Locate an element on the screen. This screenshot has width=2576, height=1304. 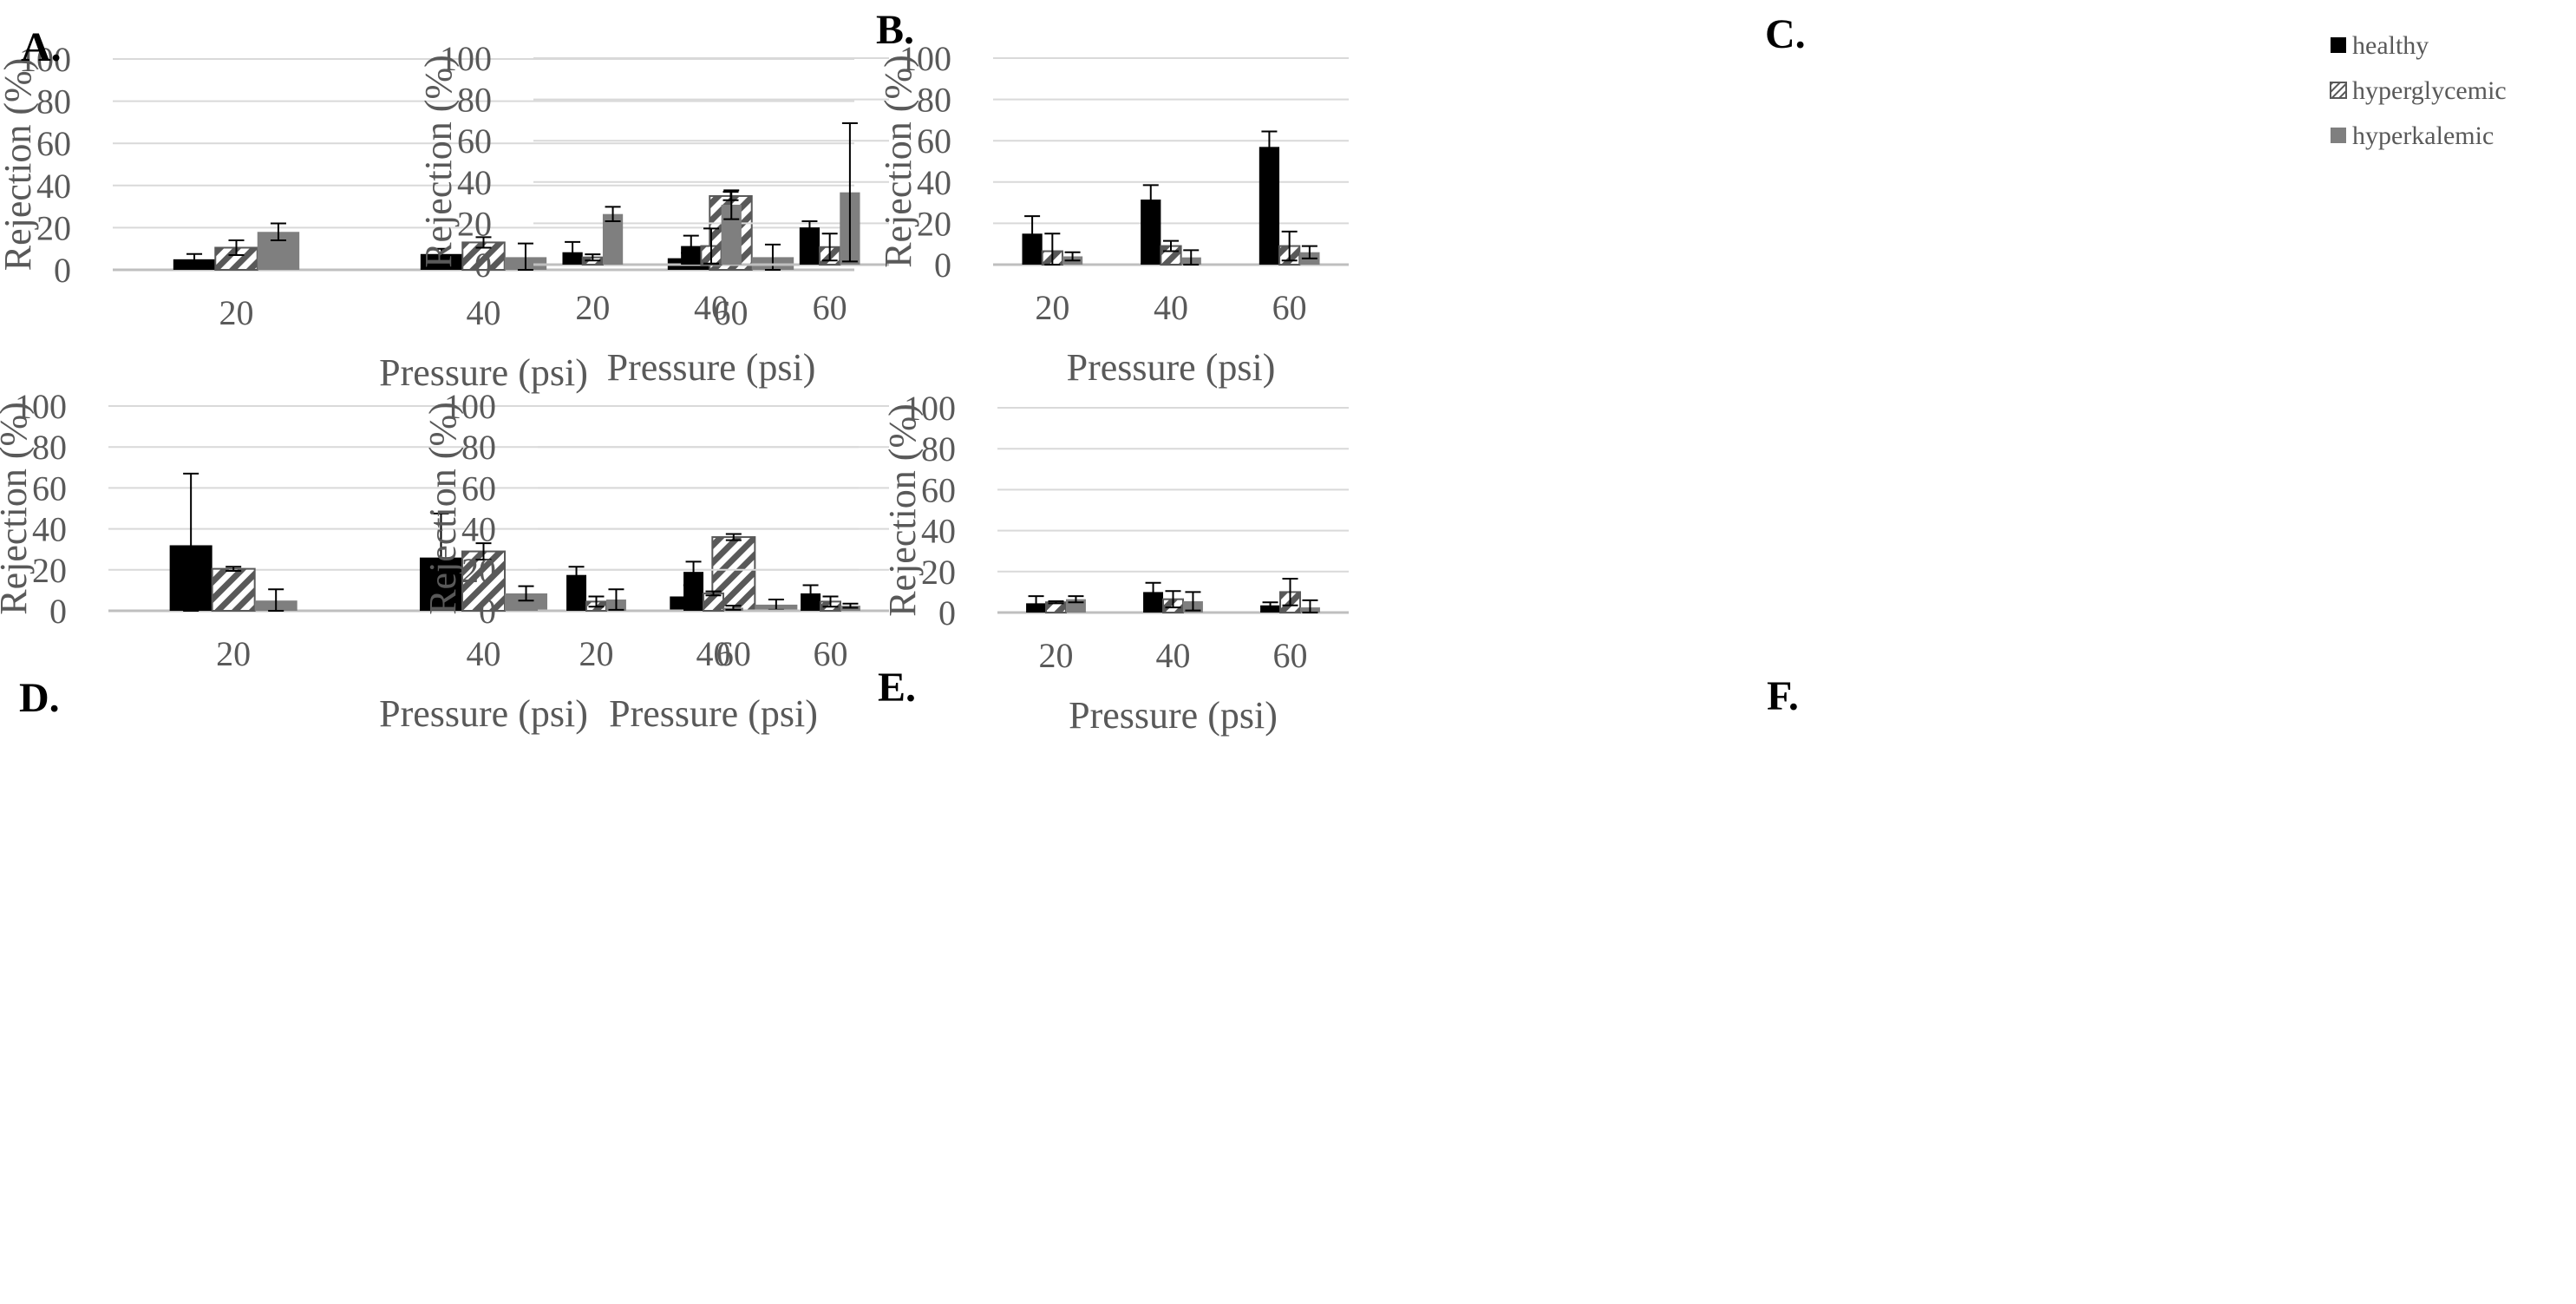
legend-swatch-hyperglycemic is located at coordinates (2338, 91).